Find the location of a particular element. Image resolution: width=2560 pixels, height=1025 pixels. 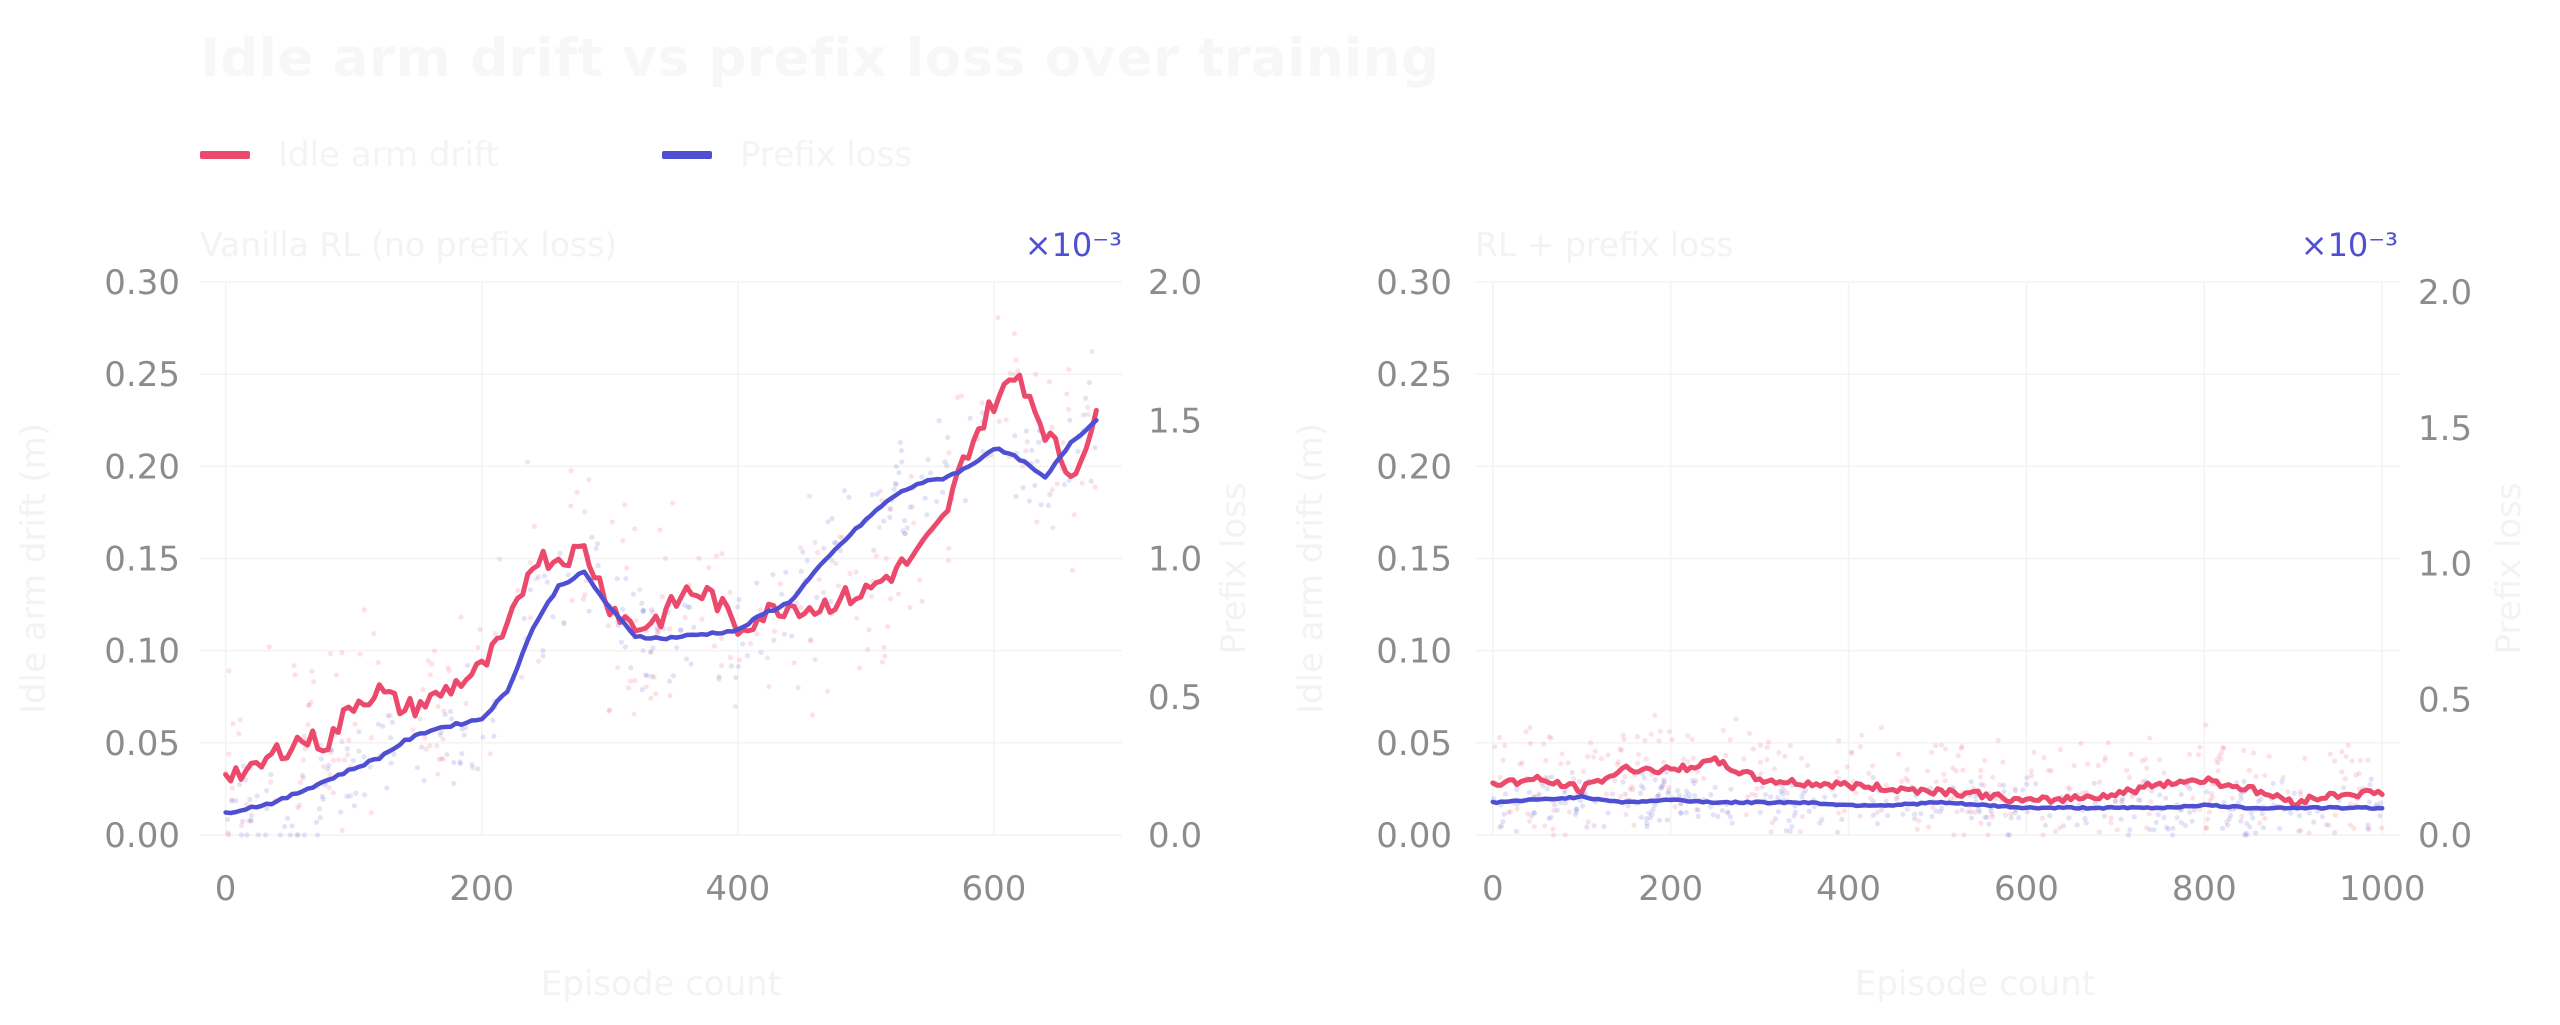

y-right-tick-label: 0.5 is located at coordinates (2445, 700).